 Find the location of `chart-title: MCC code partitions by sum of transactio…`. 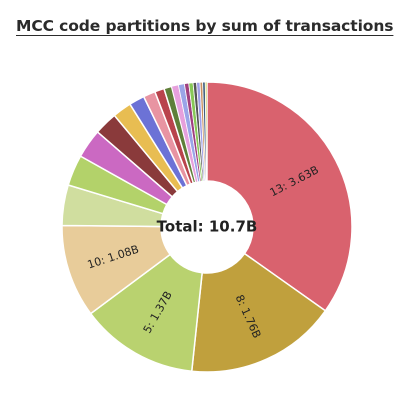

chart-title: MCC code partitions by sum of transactio… is located at coordinates (205, 26).